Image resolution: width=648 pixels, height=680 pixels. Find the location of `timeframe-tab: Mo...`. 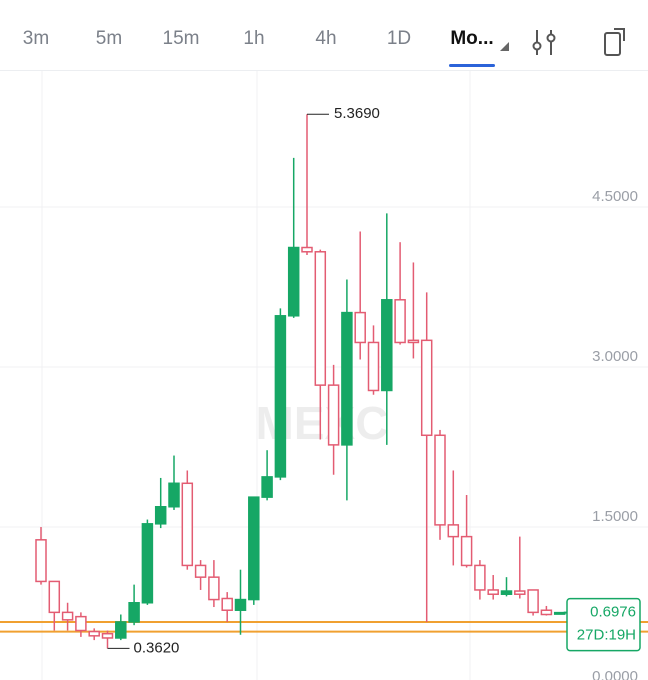

timeframe-tab: Mo... is located at coordinates (472, 38).